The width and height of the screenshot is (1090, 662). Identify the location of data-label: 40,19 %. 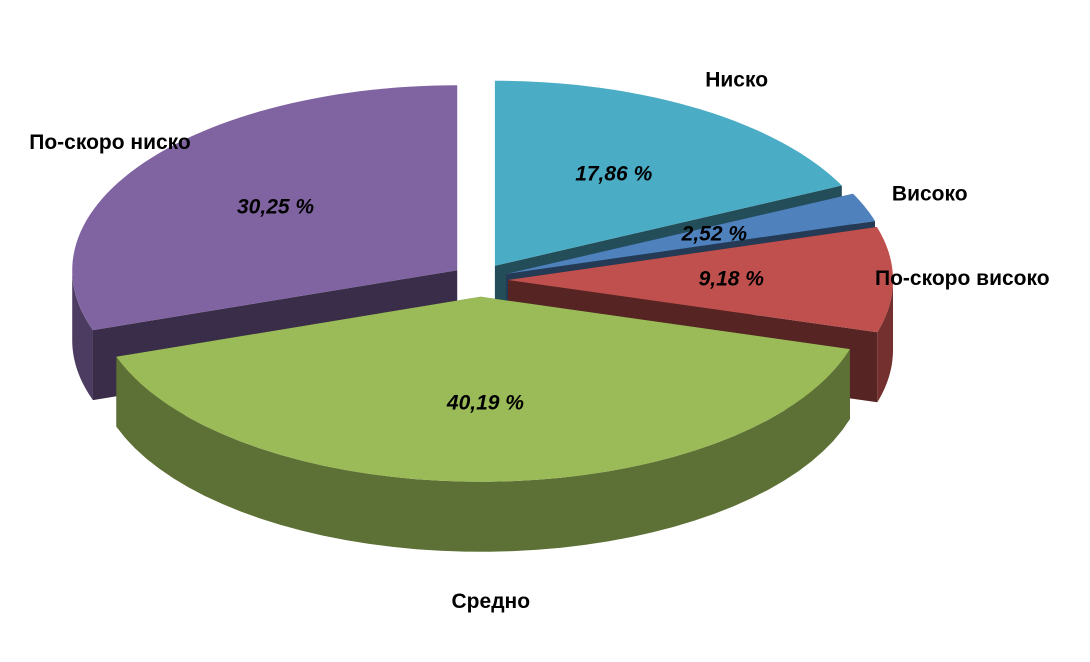
(485, 403).